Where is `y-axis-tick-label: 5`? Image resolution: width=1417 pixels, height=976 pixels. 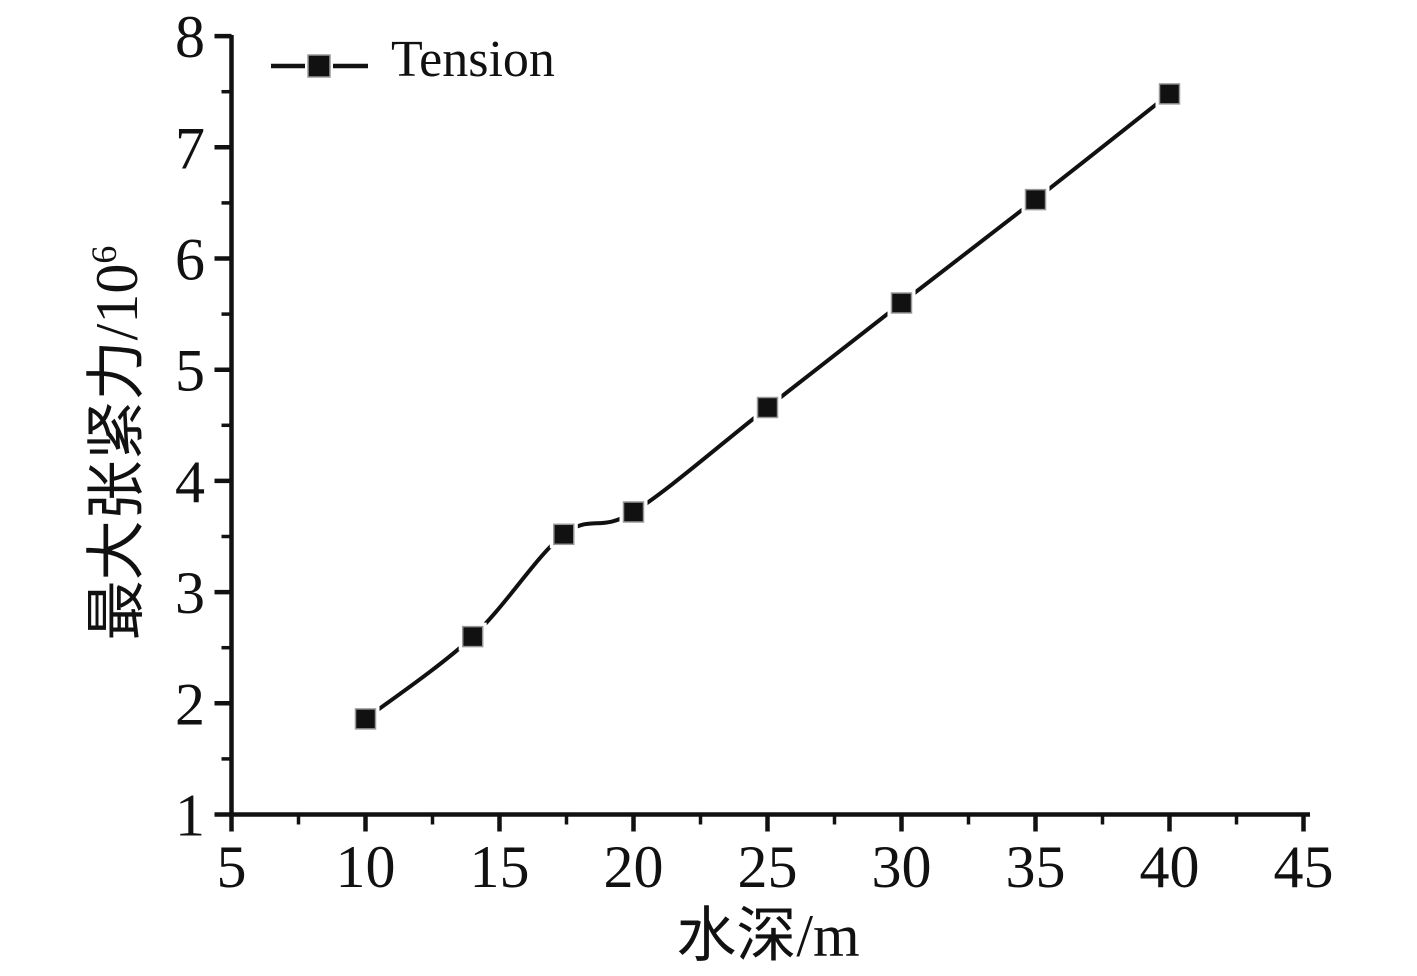
y-axis-tick-label: 5 is located at coordinates (190, 371).